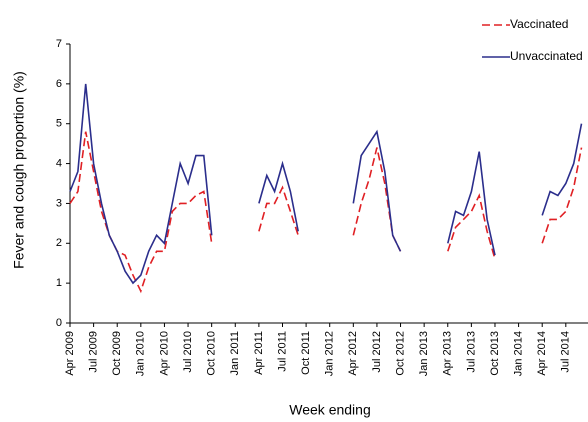 The height and width of the screenshot is (422, 588). What do you see at coordinates (70, 353) in the screenshot?
I see `x-tick-label: Apr 2009` at bounding box center [70, 353].